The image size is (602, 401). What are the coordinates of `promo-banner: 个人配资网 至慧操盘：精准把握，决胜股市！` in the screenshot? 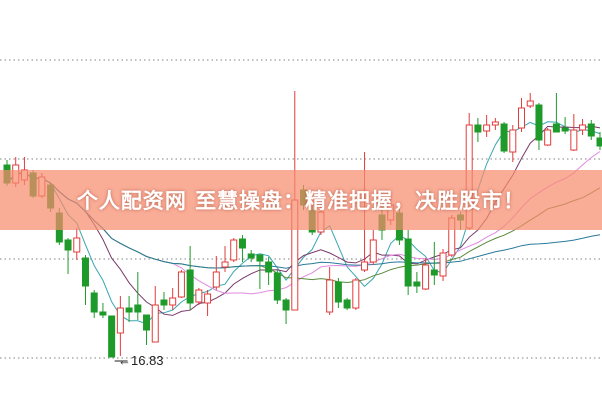 It's located at (301, 200).